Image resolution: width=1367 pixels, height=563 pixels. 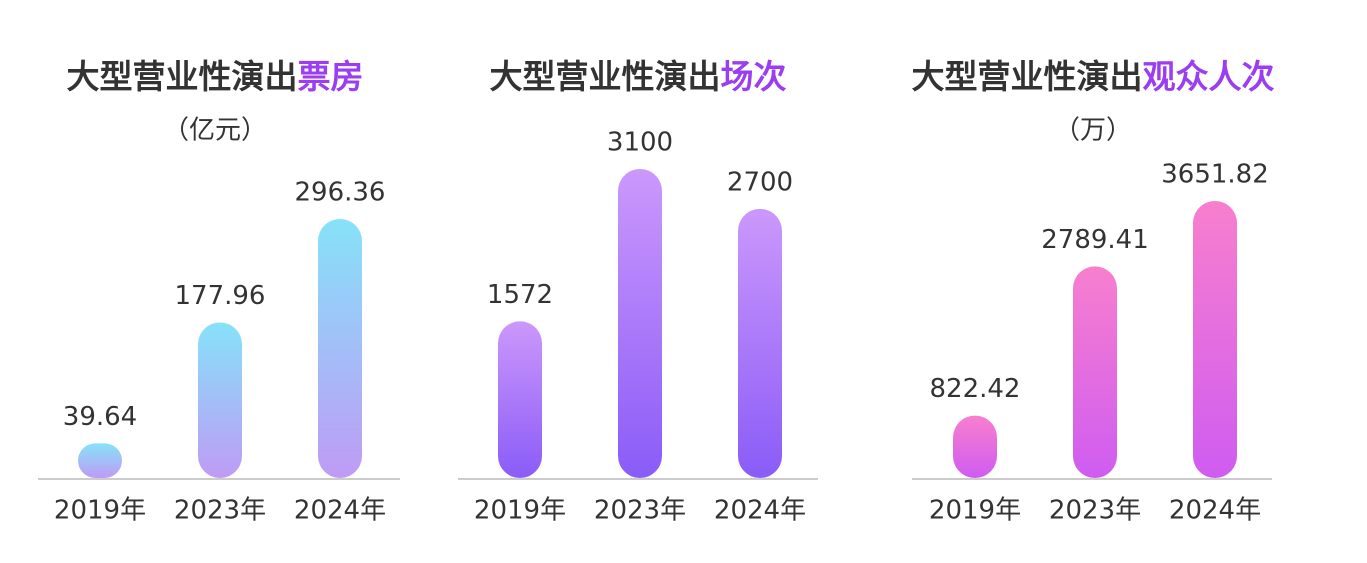 I want to click on value-label: 822.42, so click(x=975, y=389).